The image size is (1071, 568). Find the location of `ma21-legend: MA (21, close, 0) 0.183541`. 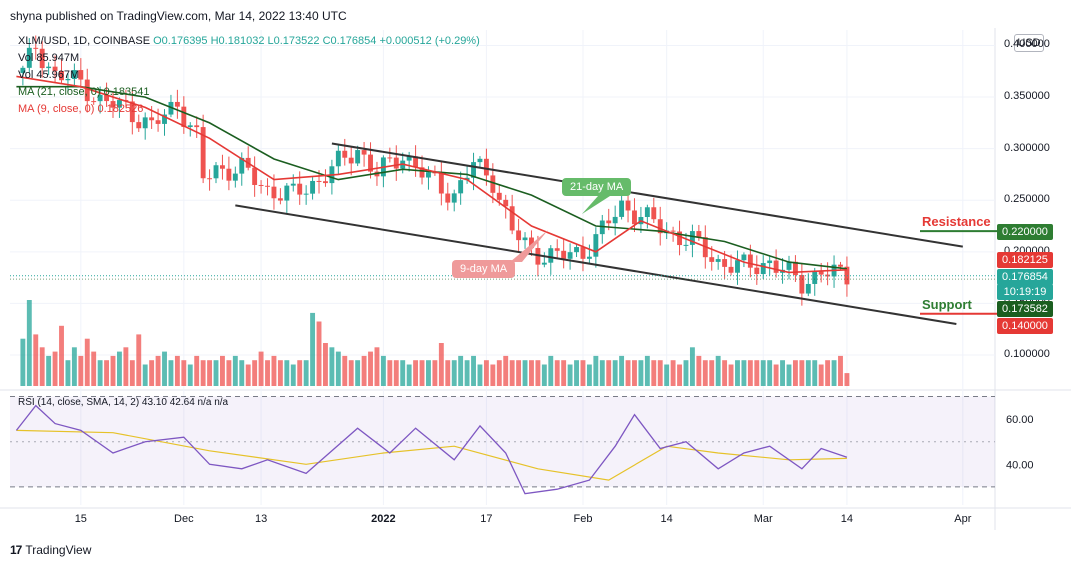

ma21-legend: MA (21, close, 0) 0.183541 is located at coordinates (83, 92).